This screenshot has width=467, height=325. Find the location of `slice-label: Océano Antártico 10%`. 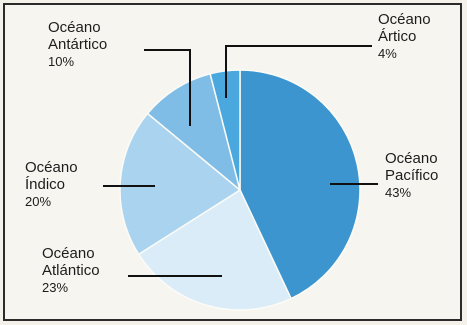

slice-label: Océano Antártico 10% is located at coordinates (77, 44).